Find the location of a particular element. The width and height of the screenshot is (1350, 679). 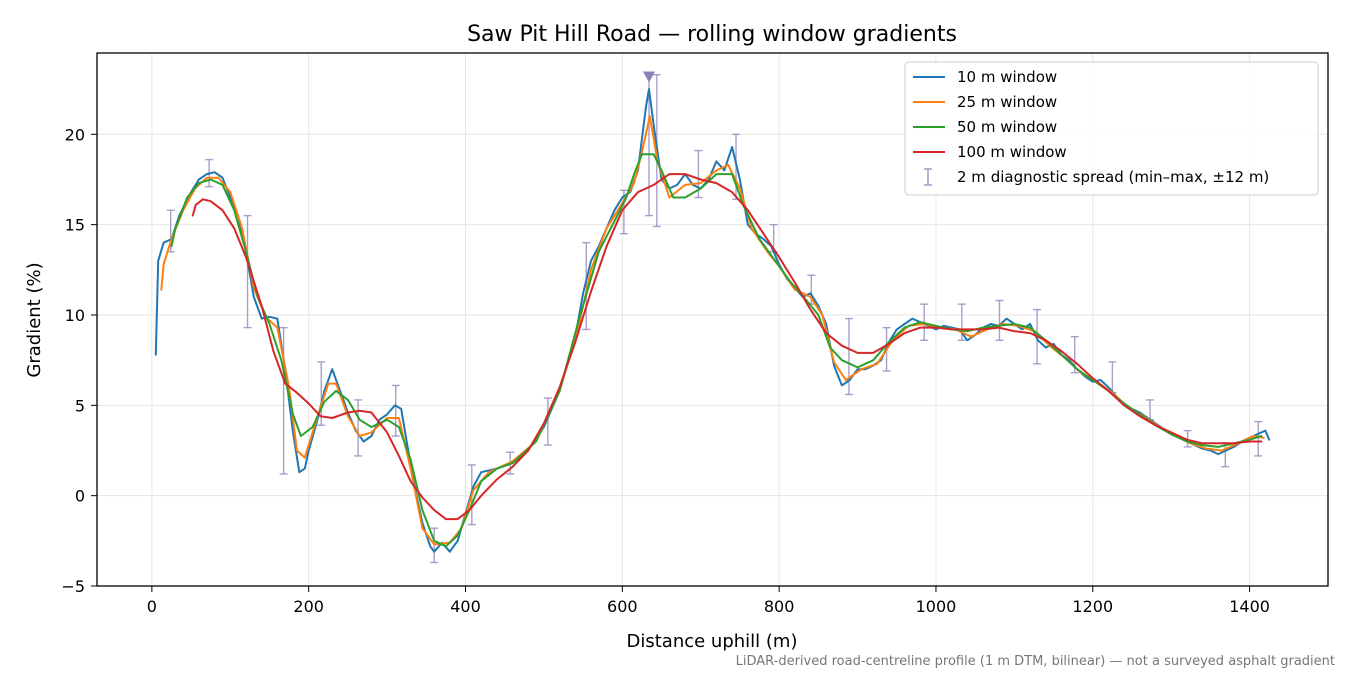

y-tick-label: 5 is located at coordinates (80, 405).